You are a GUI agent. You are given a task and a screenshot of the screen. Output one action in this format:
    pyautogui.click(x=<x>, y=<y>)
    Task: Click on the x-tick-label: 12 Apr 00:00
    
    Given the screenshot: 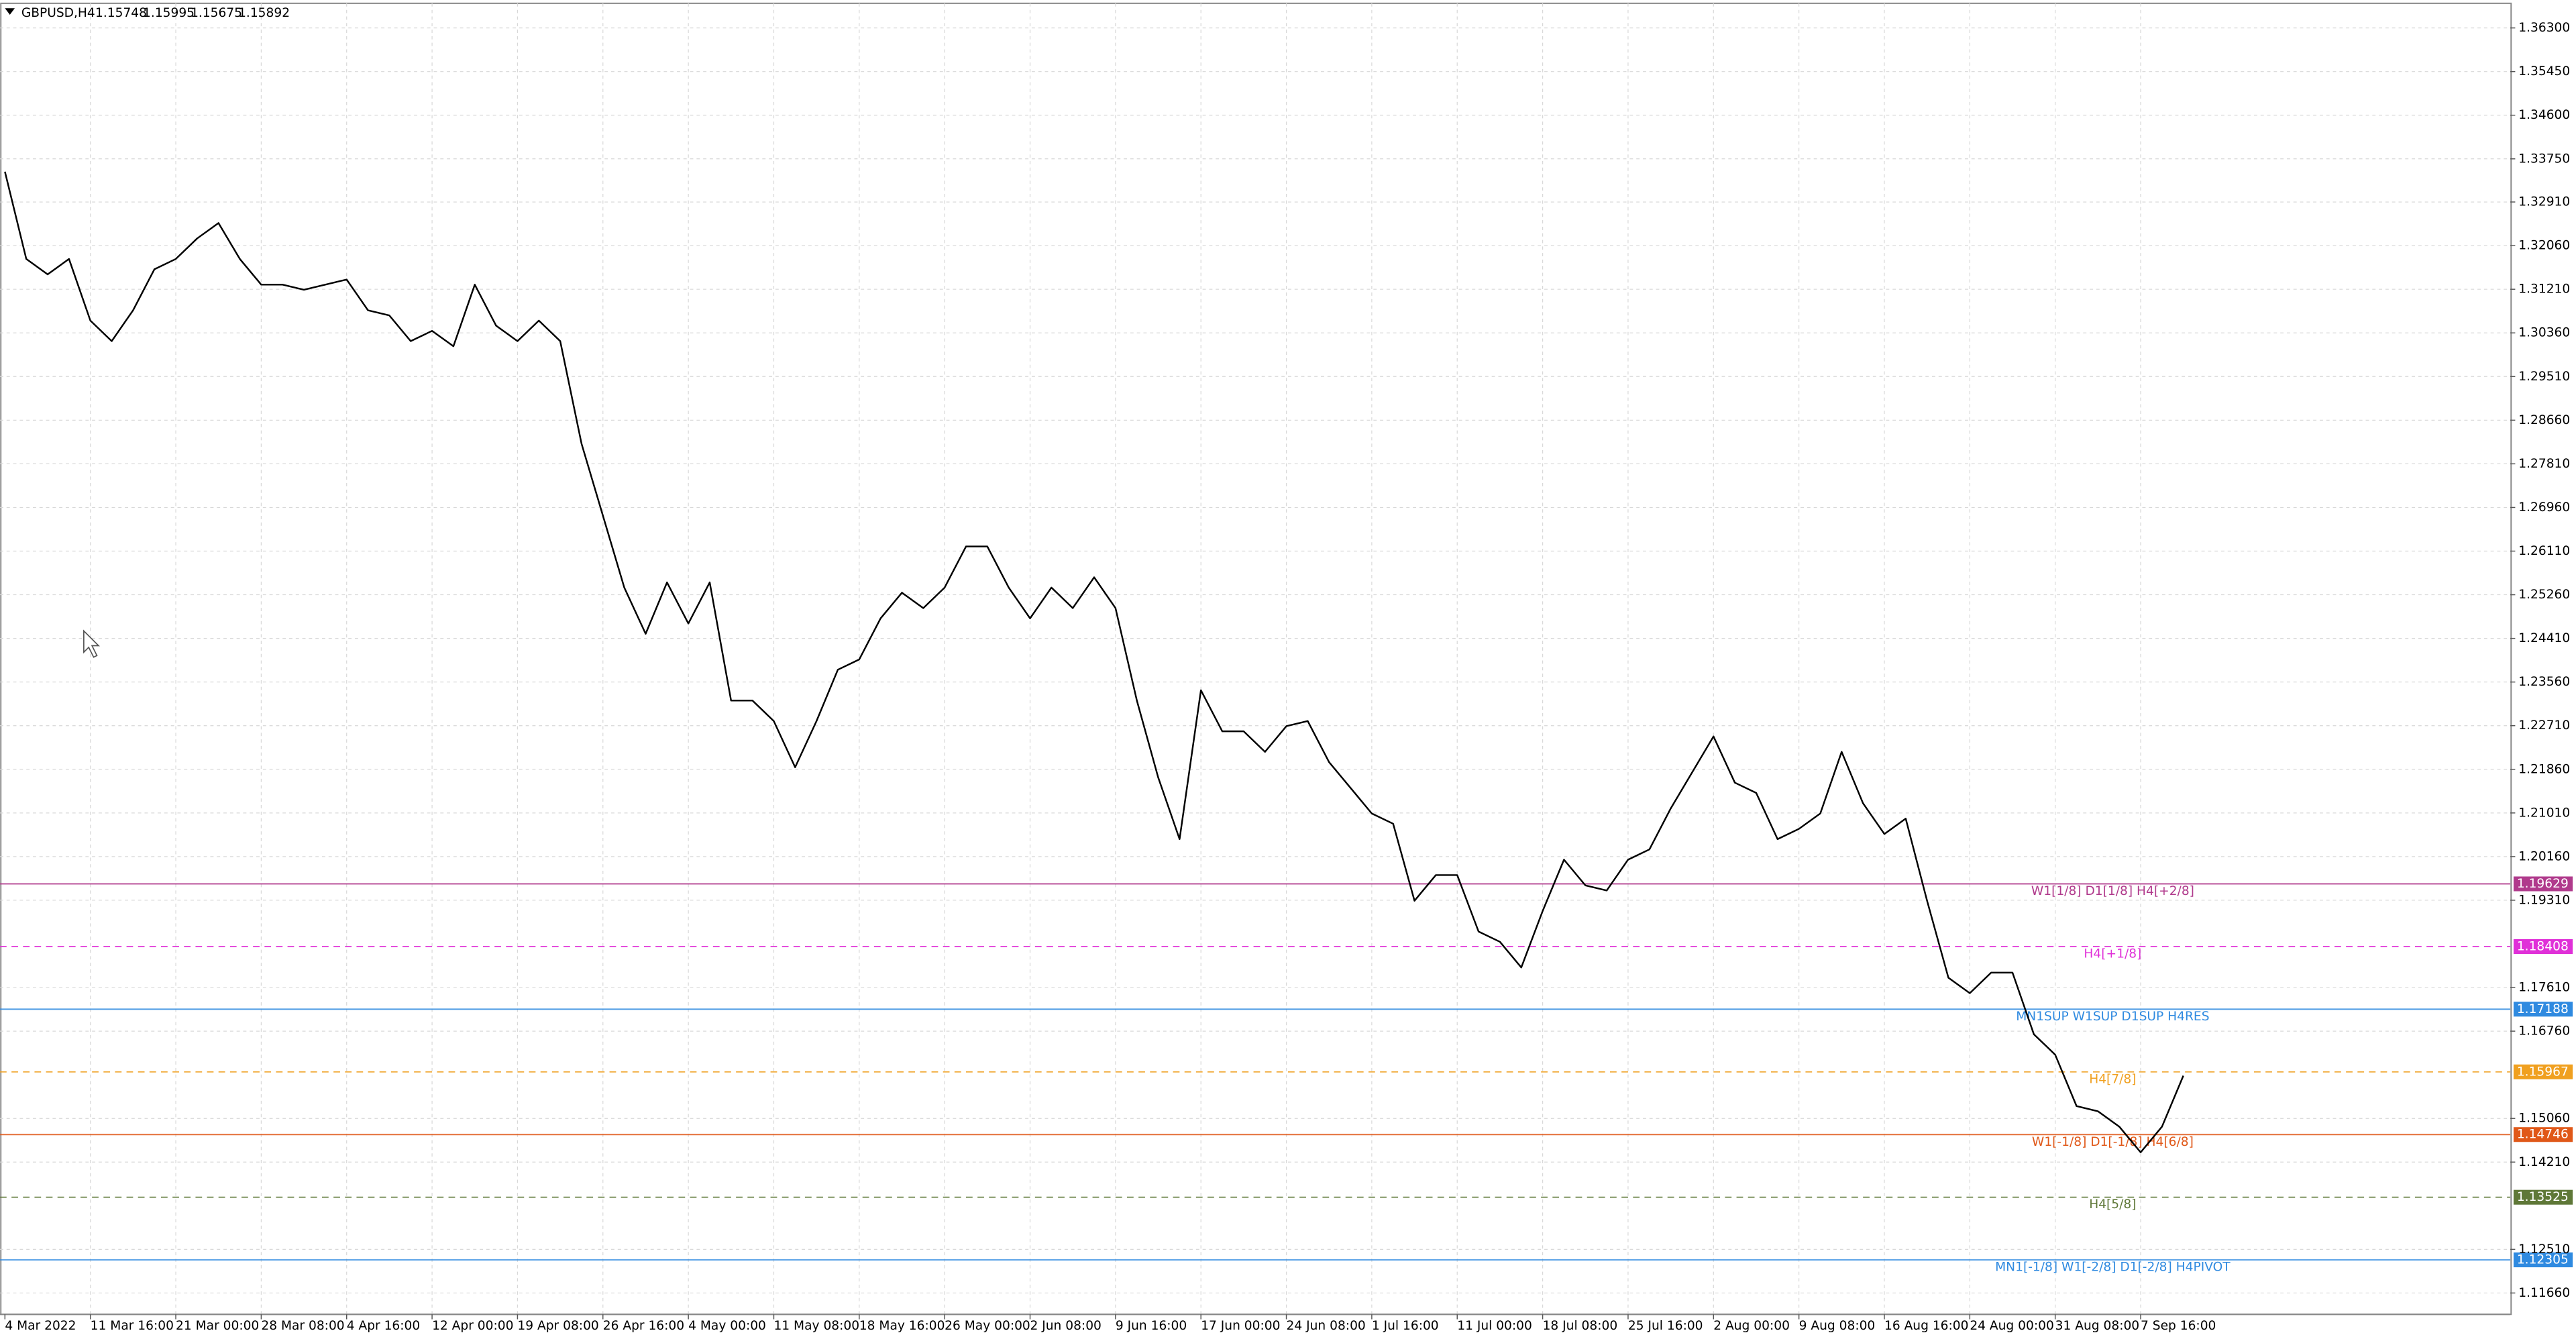 What is the action you would take?
    pyautogui.click(x=472, y=1326)
    